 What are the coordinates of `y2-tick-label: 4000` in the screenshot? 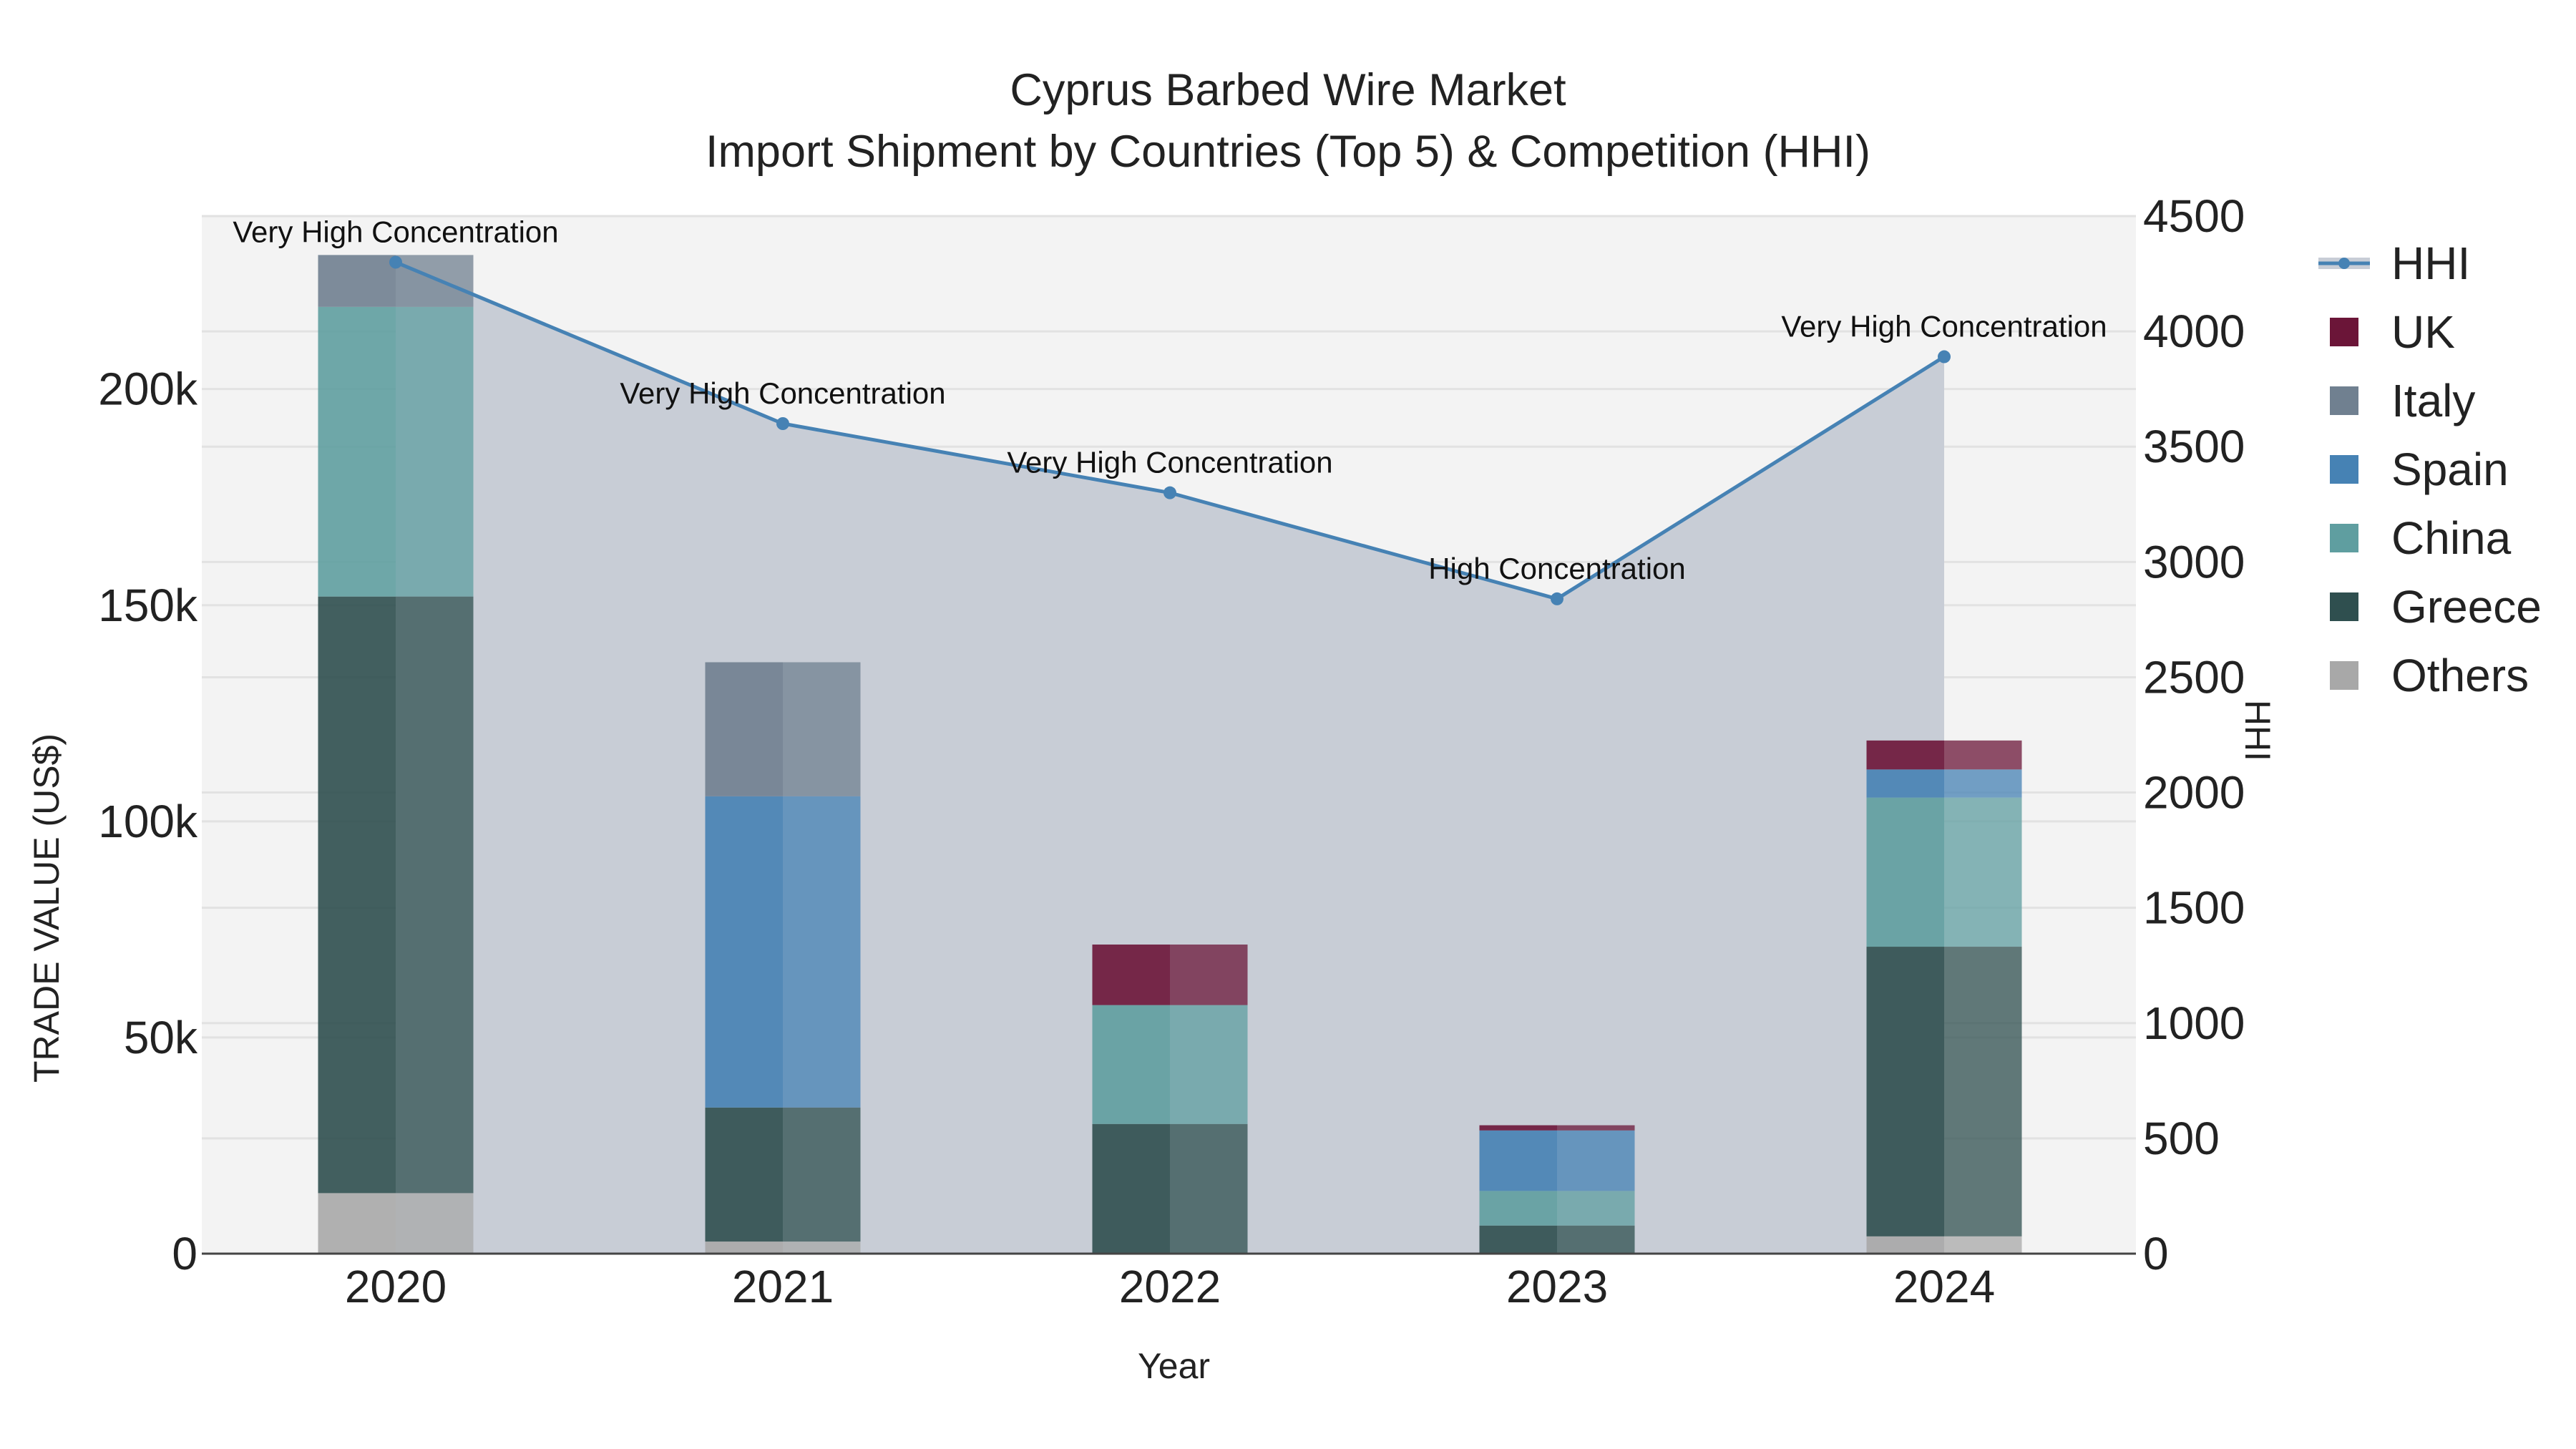 It's located at (2194, 331).